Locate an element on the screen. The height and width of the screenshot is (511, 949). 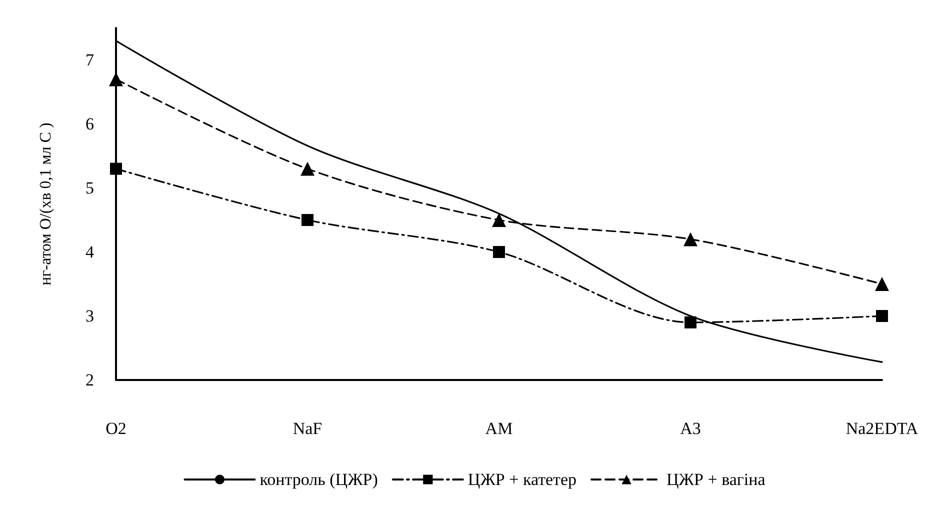
x-tick-label: AM is located at coordinates (499, 428).